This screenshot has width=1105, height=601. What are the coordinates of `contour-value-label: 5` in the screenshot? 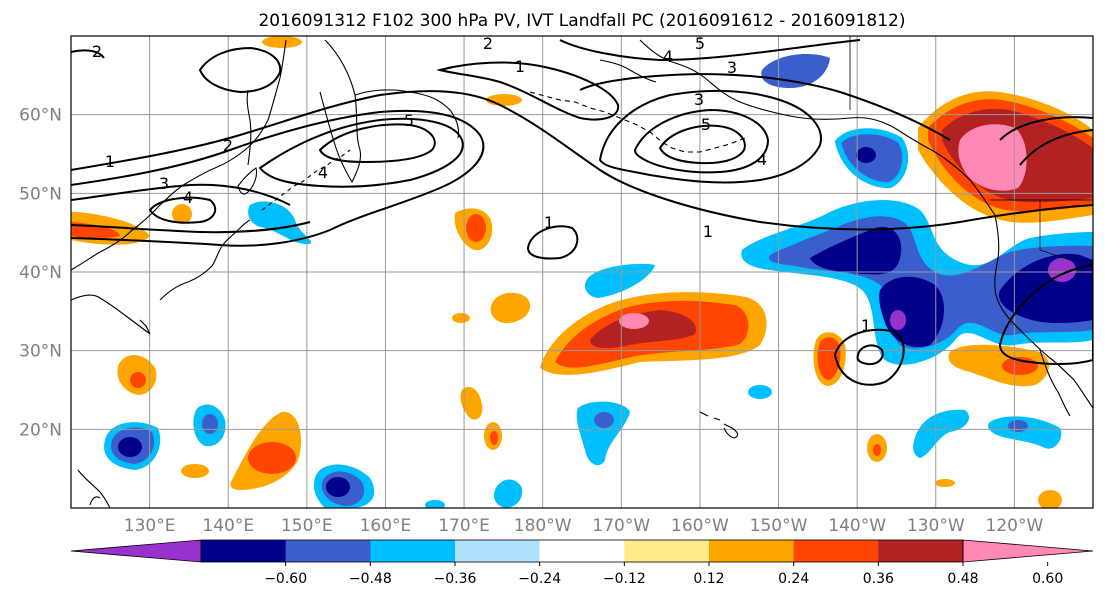 It's located at (700, 43).